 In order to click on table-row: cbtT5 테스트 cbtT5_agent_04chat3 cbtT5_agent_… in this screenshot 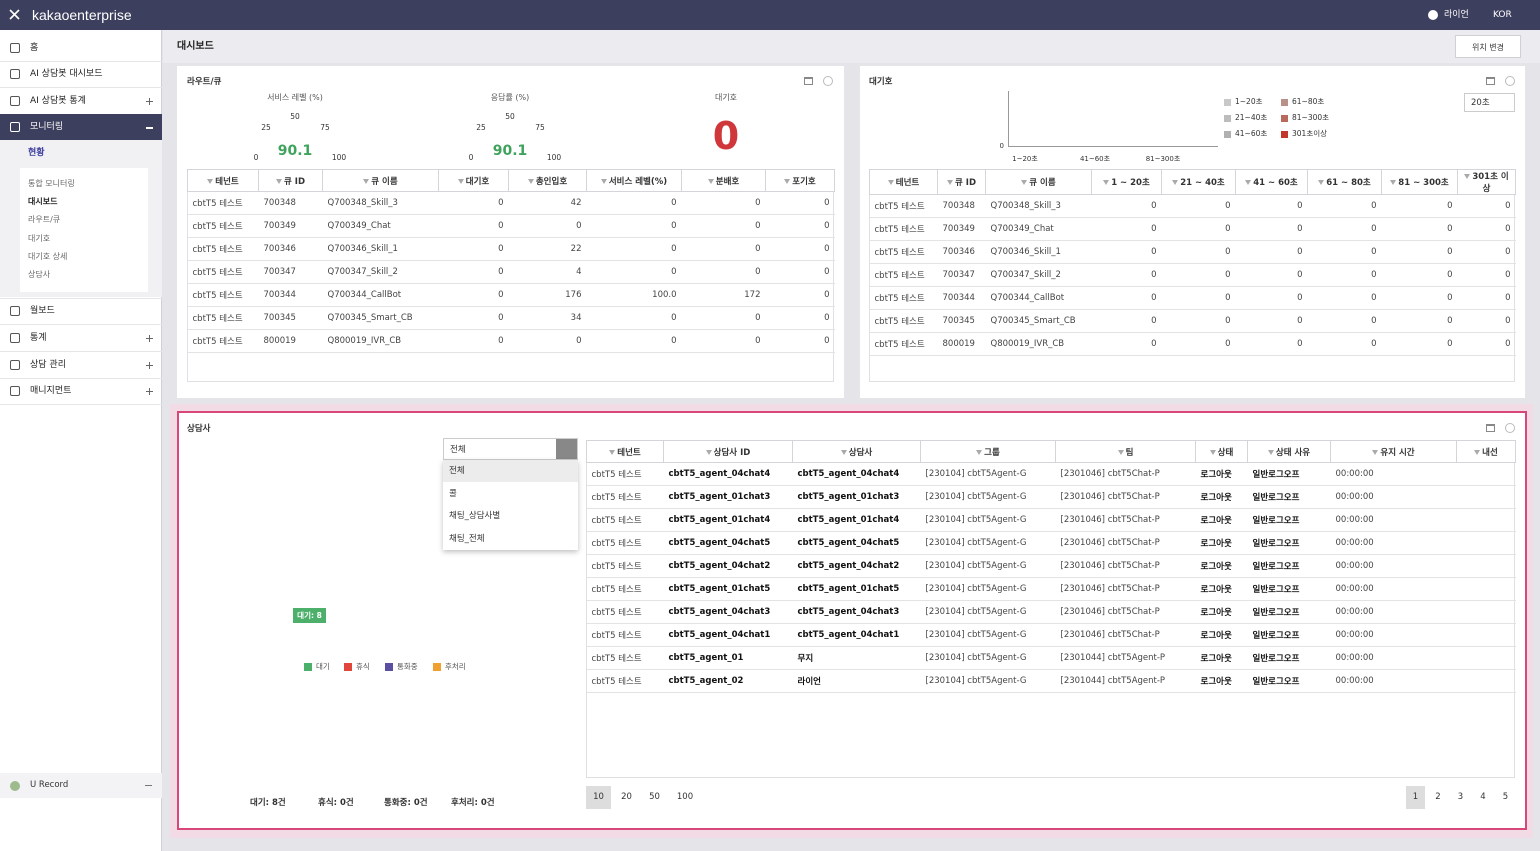, I will do `click(1051, 612)`.